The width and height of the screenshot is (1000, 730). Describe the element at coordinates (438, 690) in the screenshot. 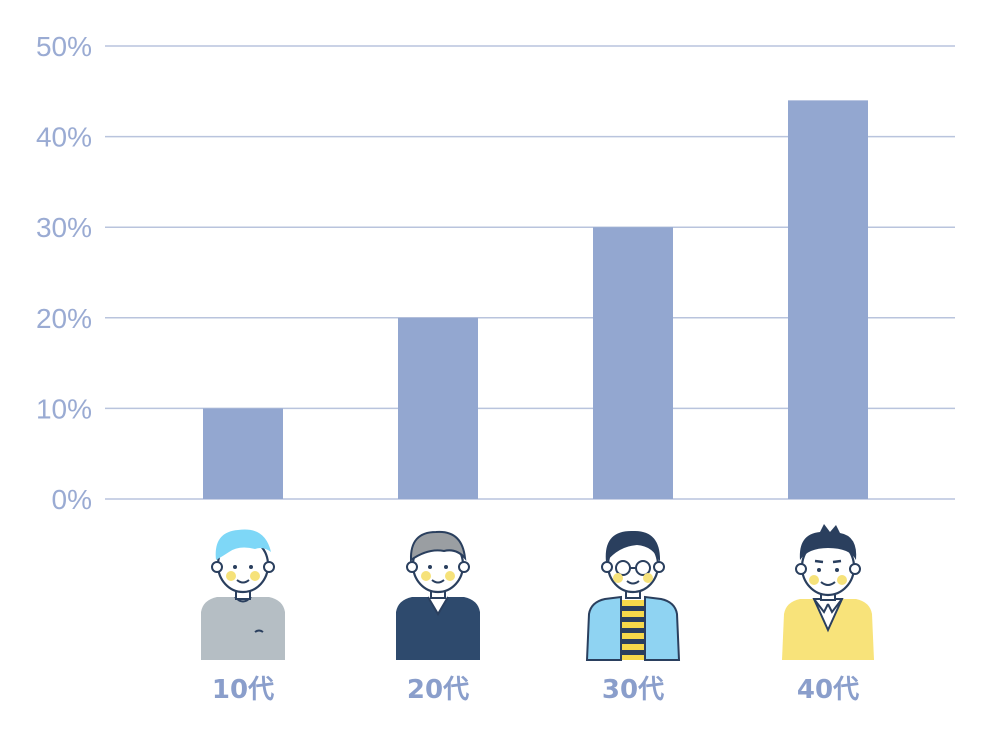

I see `x-category-label: 20代` at that location.